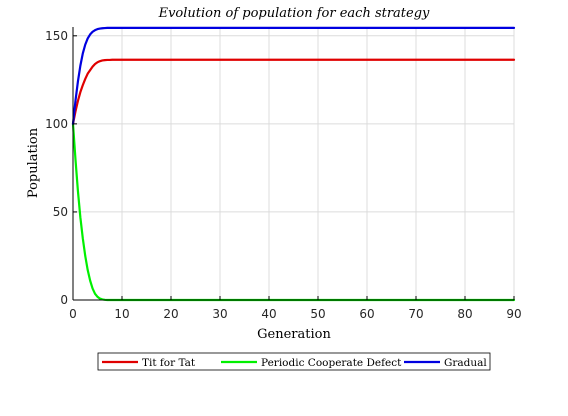 The width and height of the screenshot is (568, 416). Describe the element at coordinates (331, 363) in the screenshot. I see `legend-label-2: Periodic Cooperate Defect` at that location.